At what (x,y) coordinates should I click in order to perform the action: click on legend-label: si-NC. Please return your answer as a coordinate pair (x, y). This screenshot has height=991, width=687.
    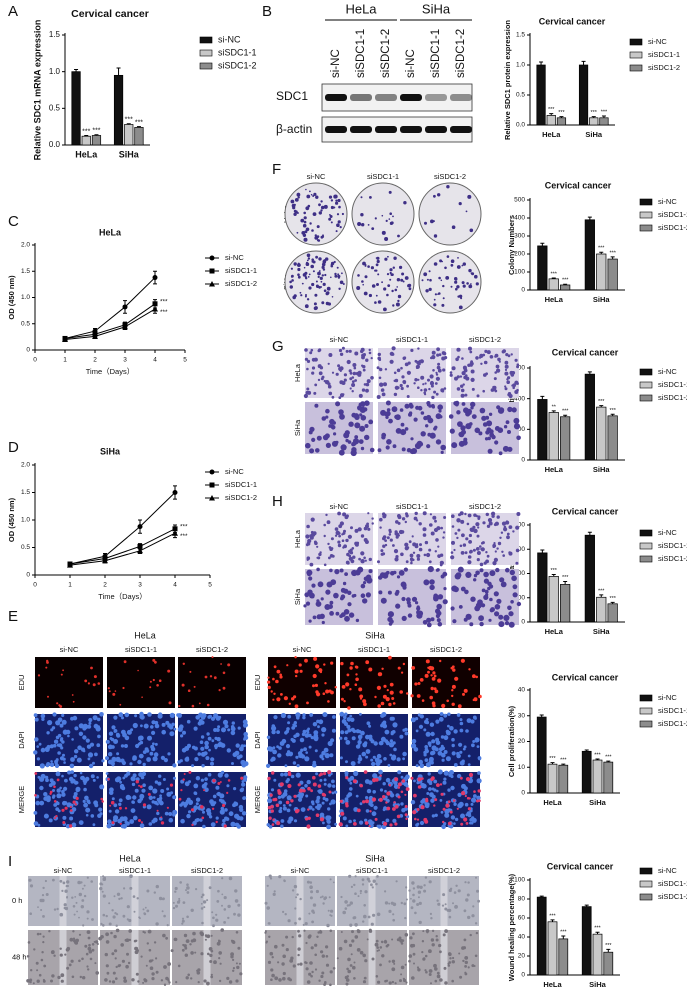
    Looking at the image, I should click on (234, 257).